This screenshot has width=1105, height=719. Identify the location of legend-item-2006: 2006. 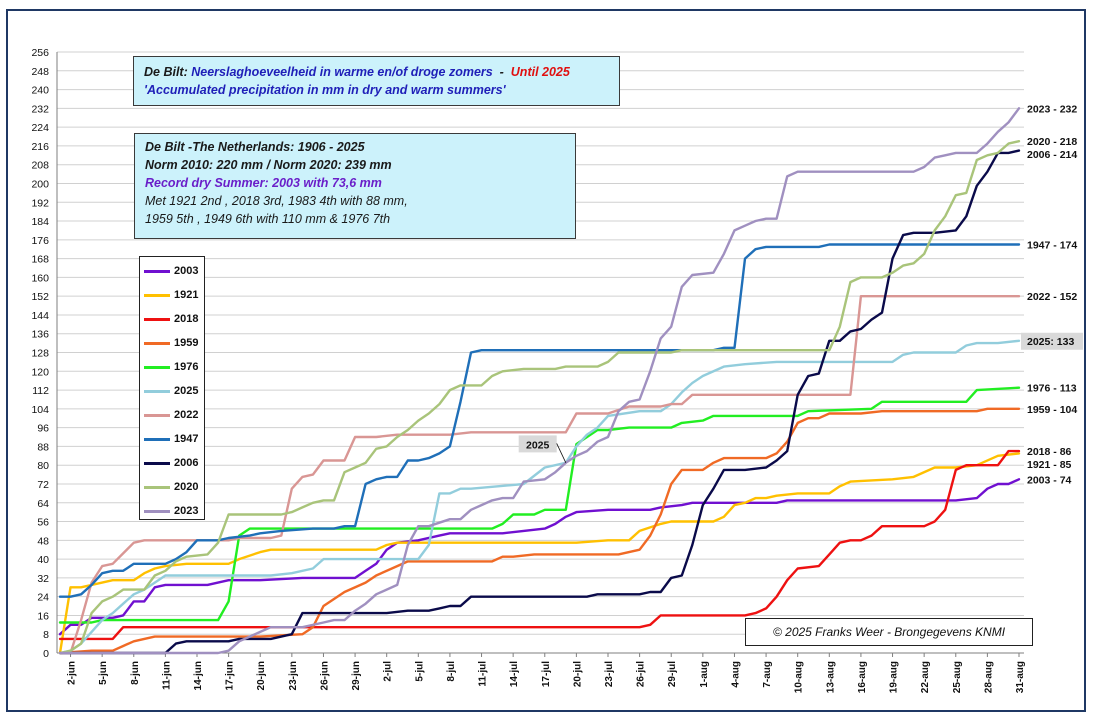
(171, 463).